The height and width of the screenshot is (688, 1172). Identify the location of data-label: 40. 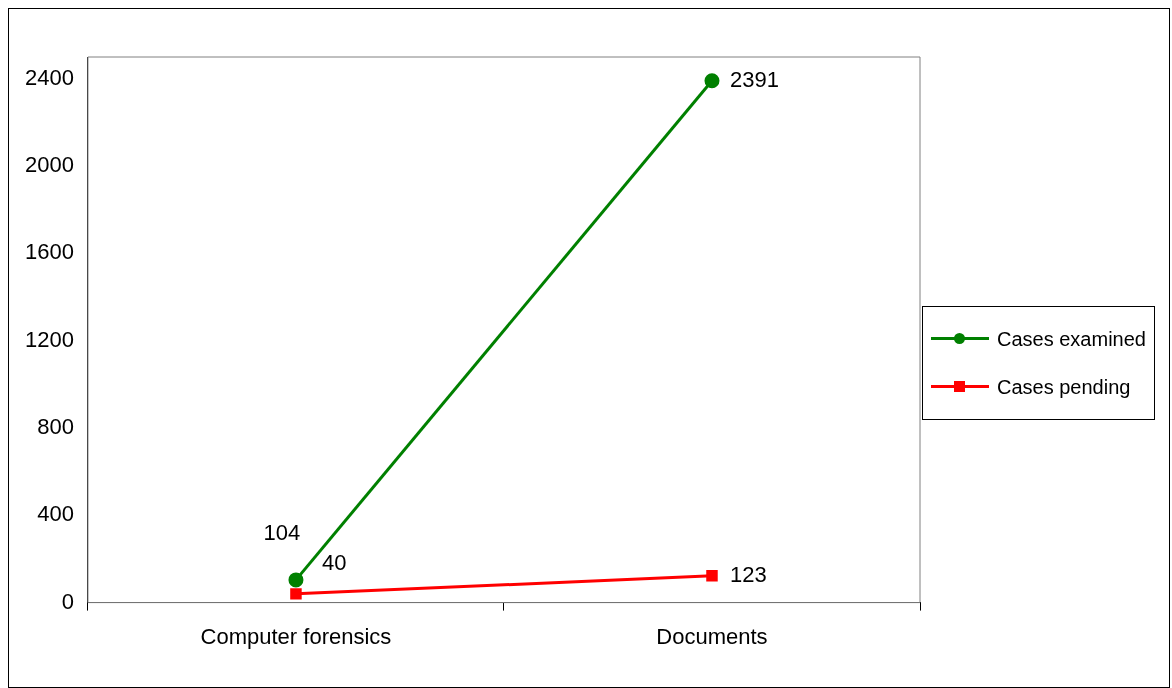
(334, 562).